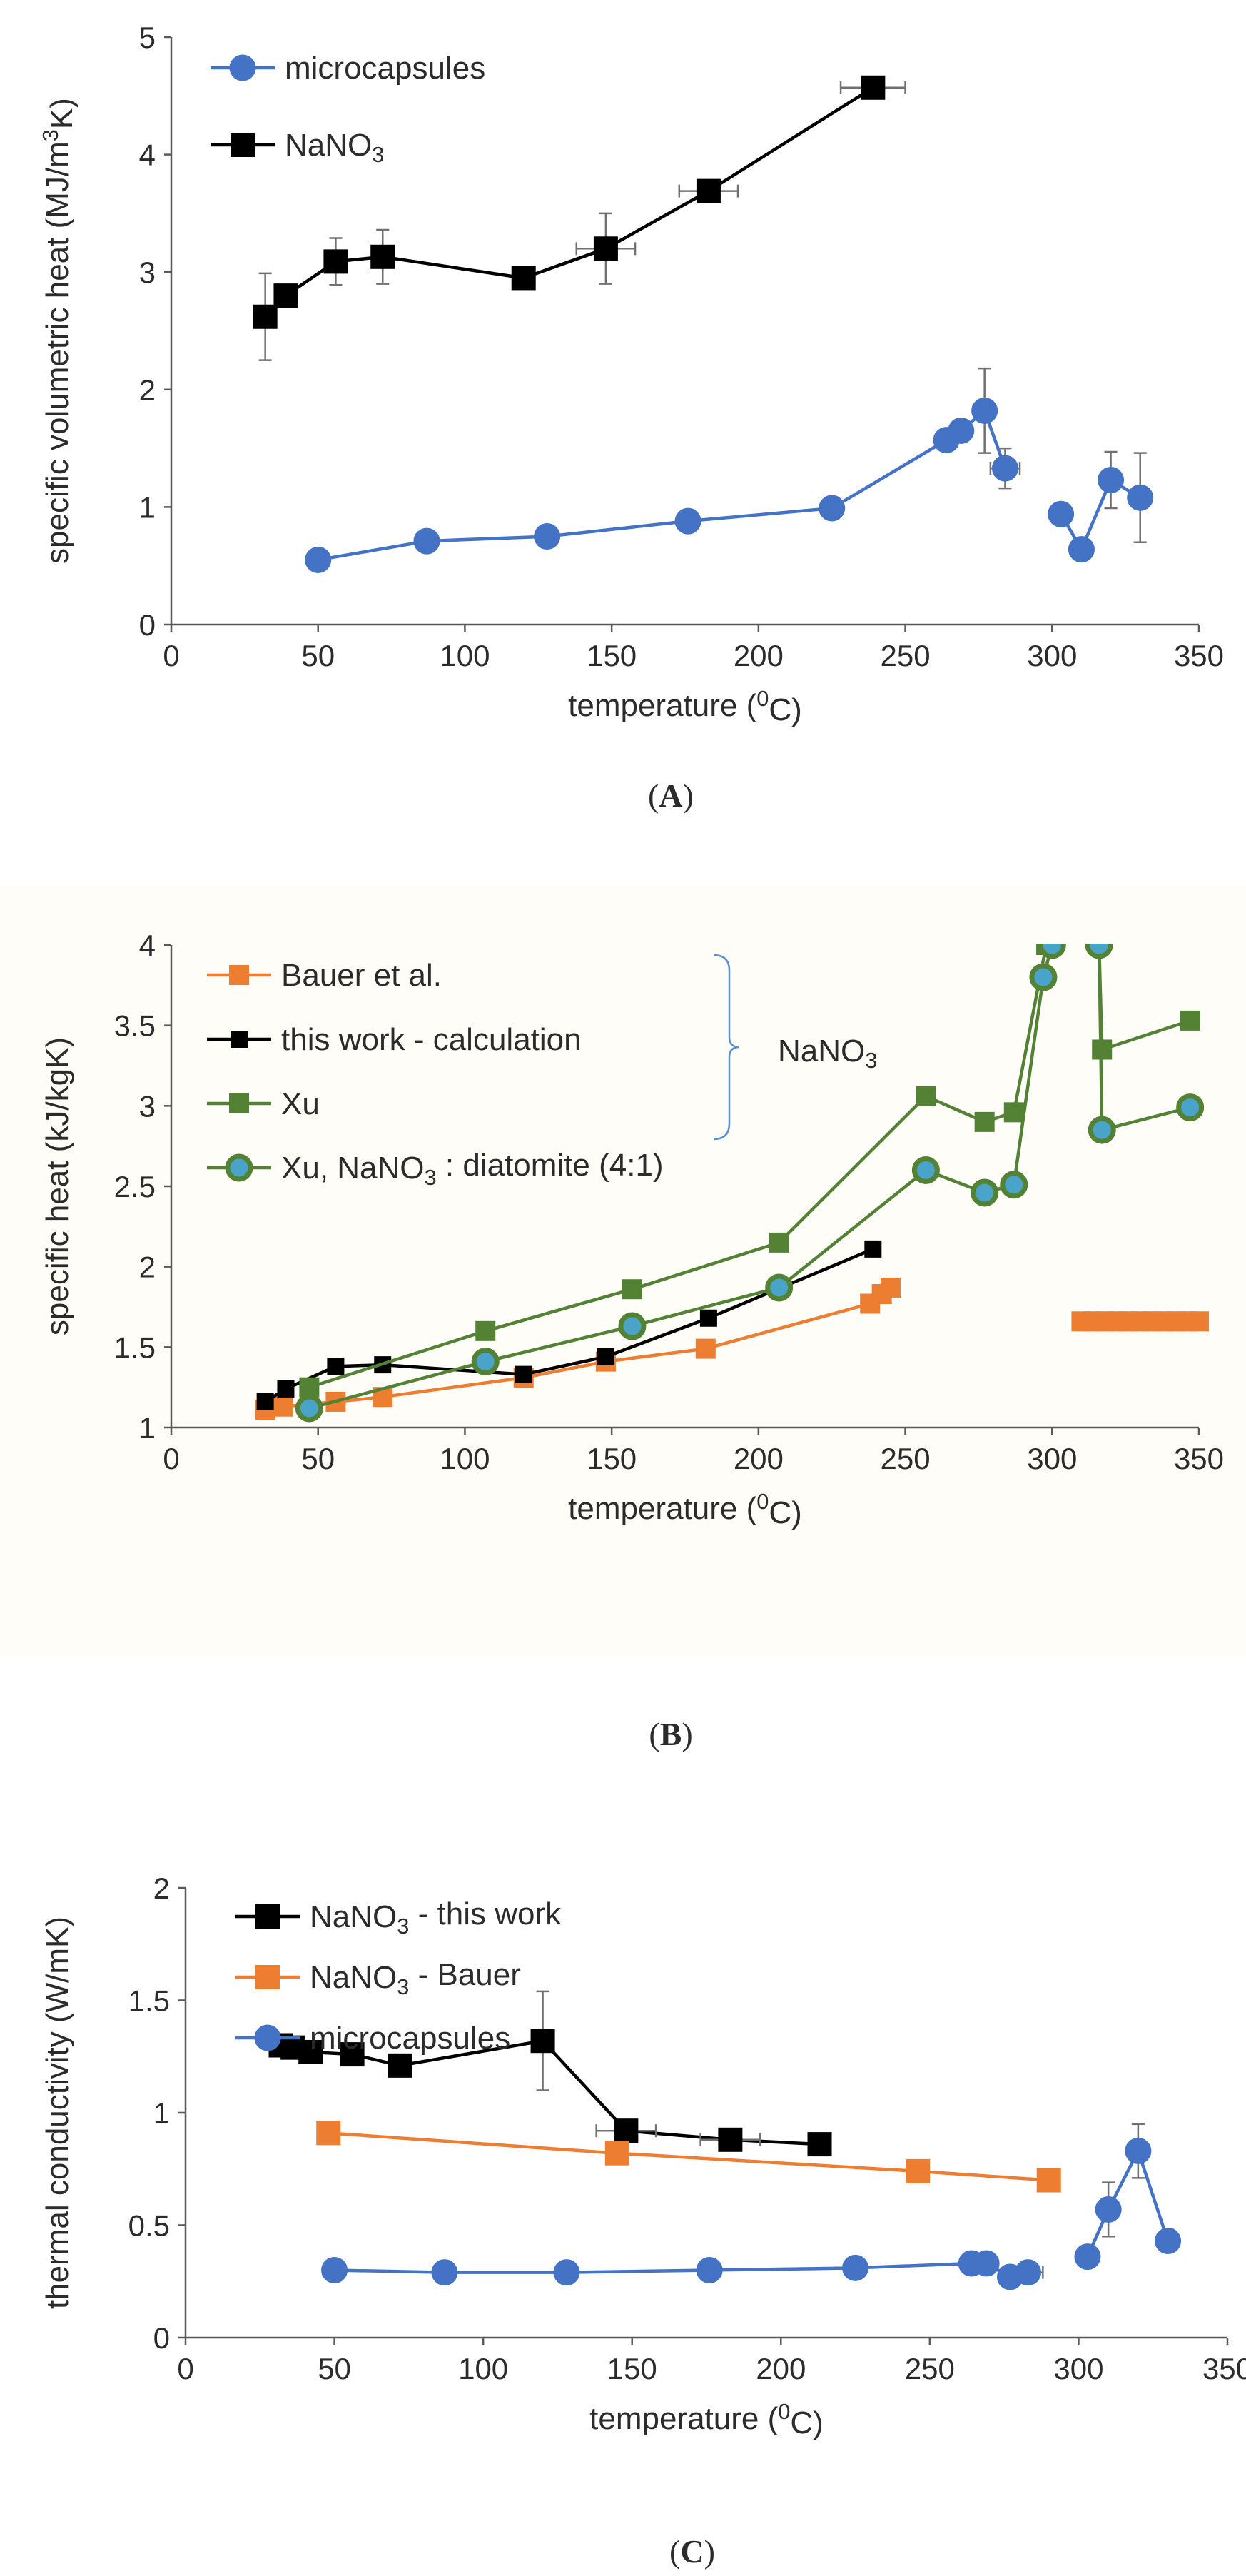 This screenshot has height=2576, width=1246. What do you see at coordinates (827, 1053) in the screenshot?
I see `brace-label: NaNO3​` at bounding box center [827, 1053].